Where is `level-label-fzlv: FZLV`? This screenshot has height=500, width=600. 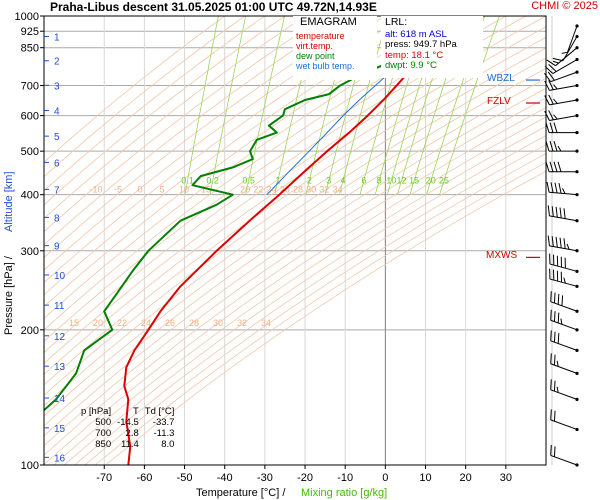 level-label-fzlv: FZLV is located at coordinates (499, 102).